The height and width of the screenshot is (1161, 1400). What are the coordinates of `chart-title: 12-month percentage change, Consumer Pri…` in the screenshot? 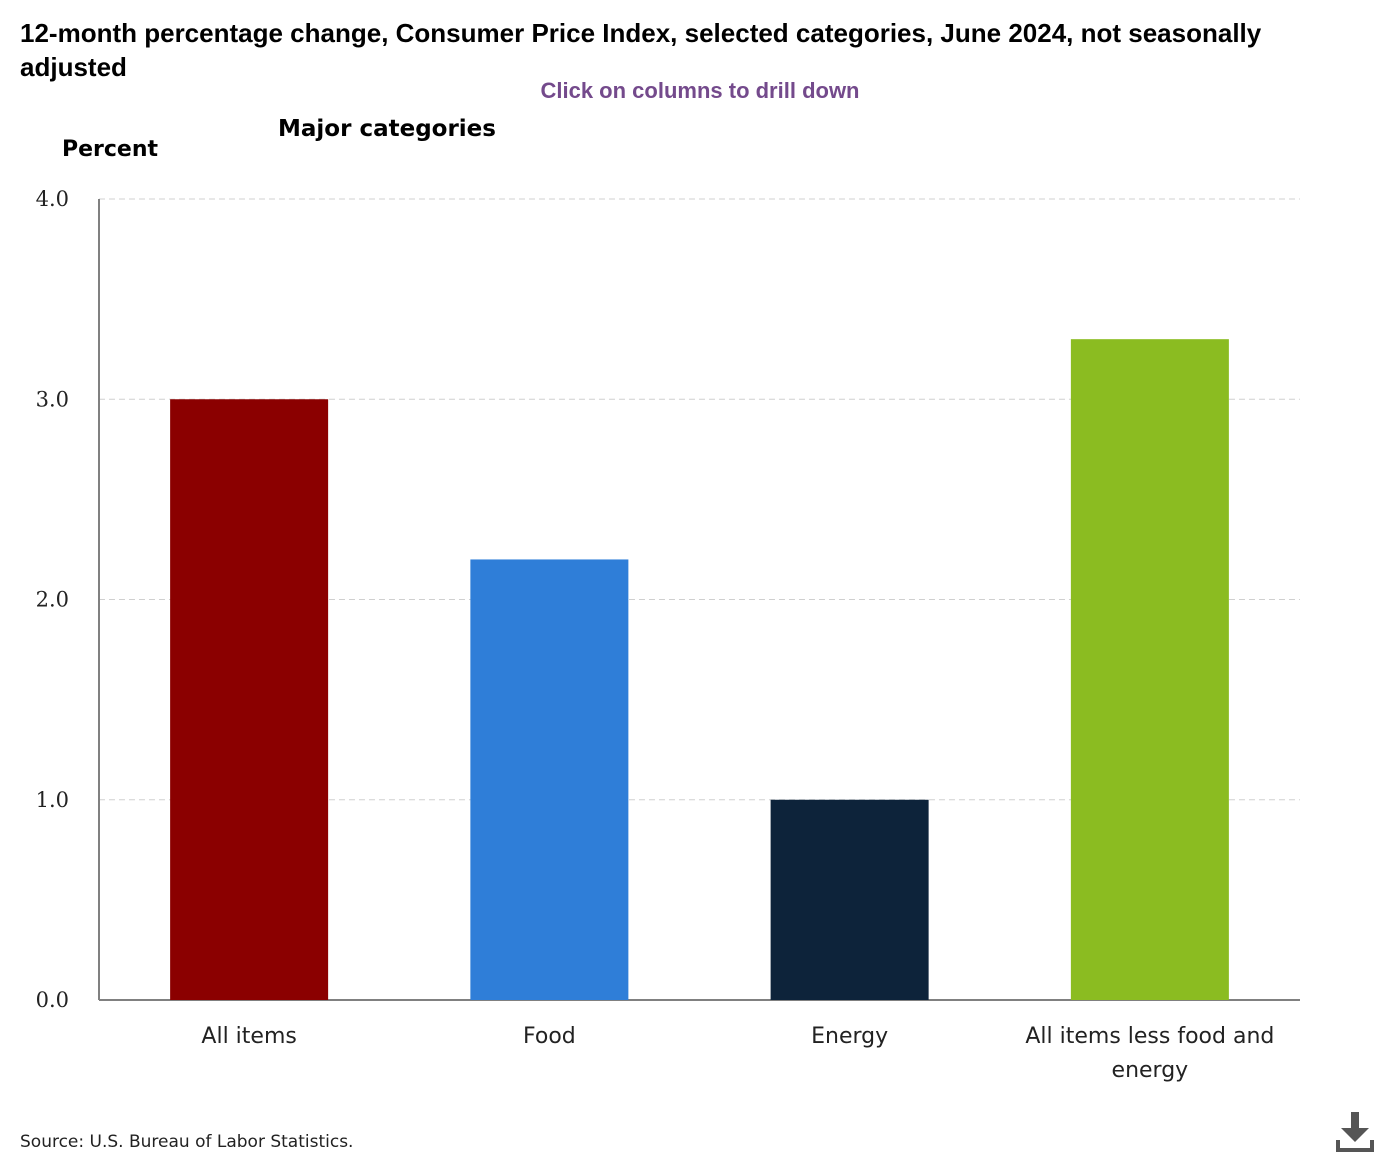 It's located at (641, 50).